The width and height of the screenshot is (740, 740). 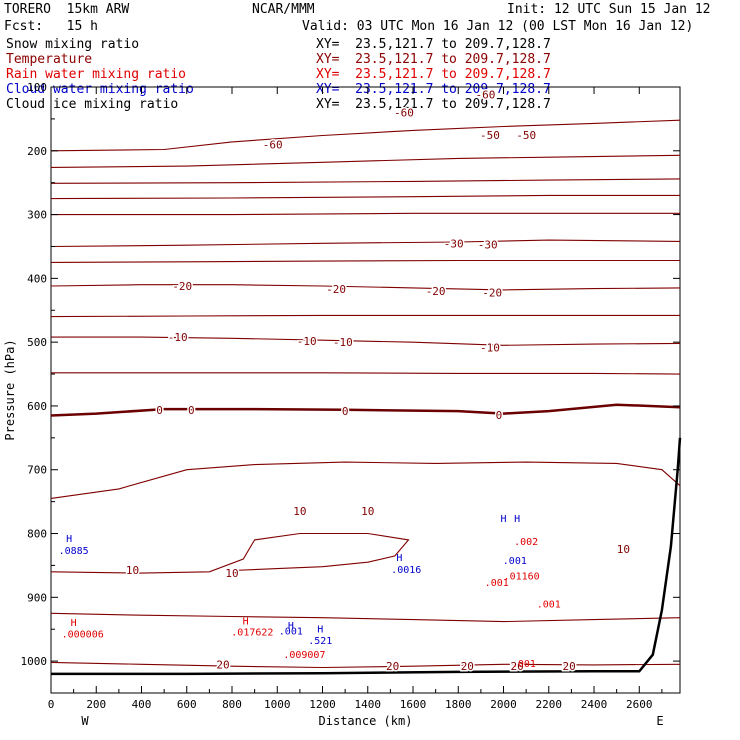 What do you see at coordinates (85, 721) in the screenshot?
I see `west-label: W` at bounding box center [85, 721].